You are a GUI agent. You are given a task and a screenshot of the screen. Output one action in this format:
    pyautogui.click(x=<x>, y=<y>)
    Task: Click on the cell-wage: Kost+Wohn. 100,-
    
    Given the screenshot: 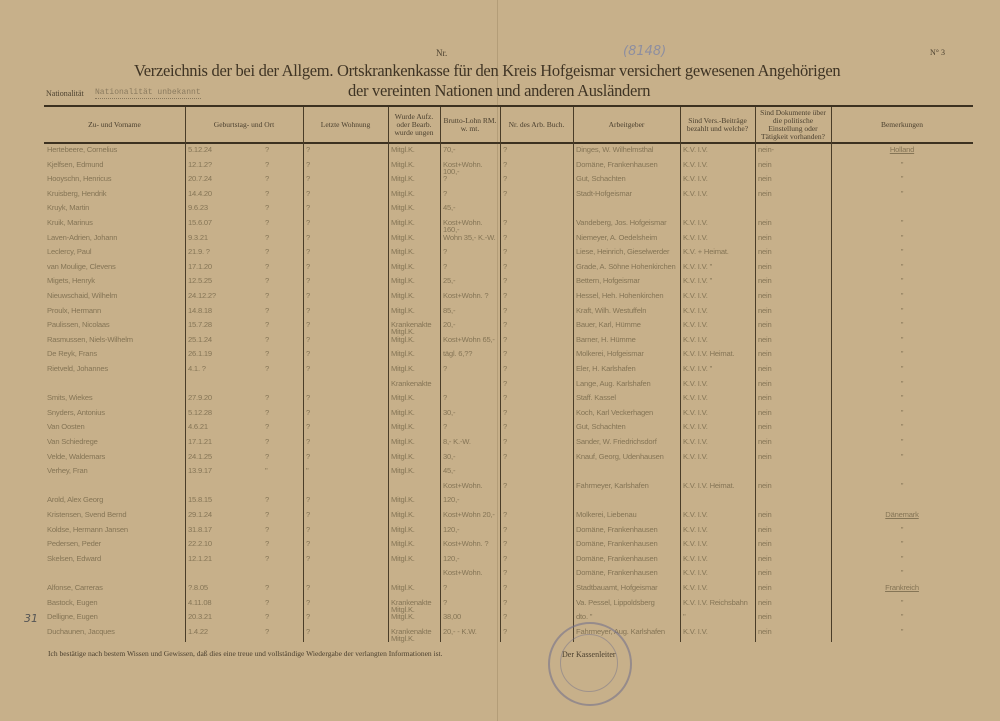 What is the action you would take?
    pyautogui.click(x=463, y=167)
    